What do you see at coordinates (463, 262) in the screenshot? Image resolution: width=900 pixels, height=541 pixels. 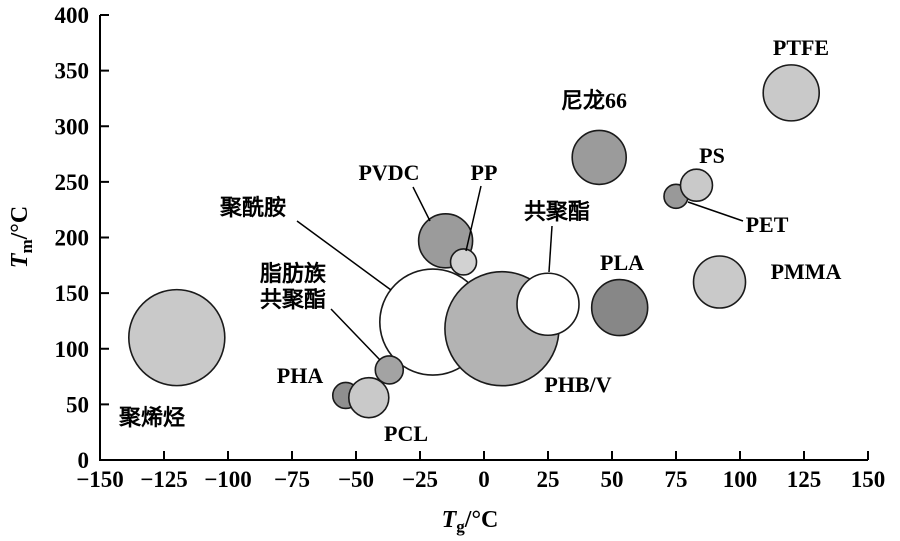 I see `bubble-pp` at bounding box center [463, 262].